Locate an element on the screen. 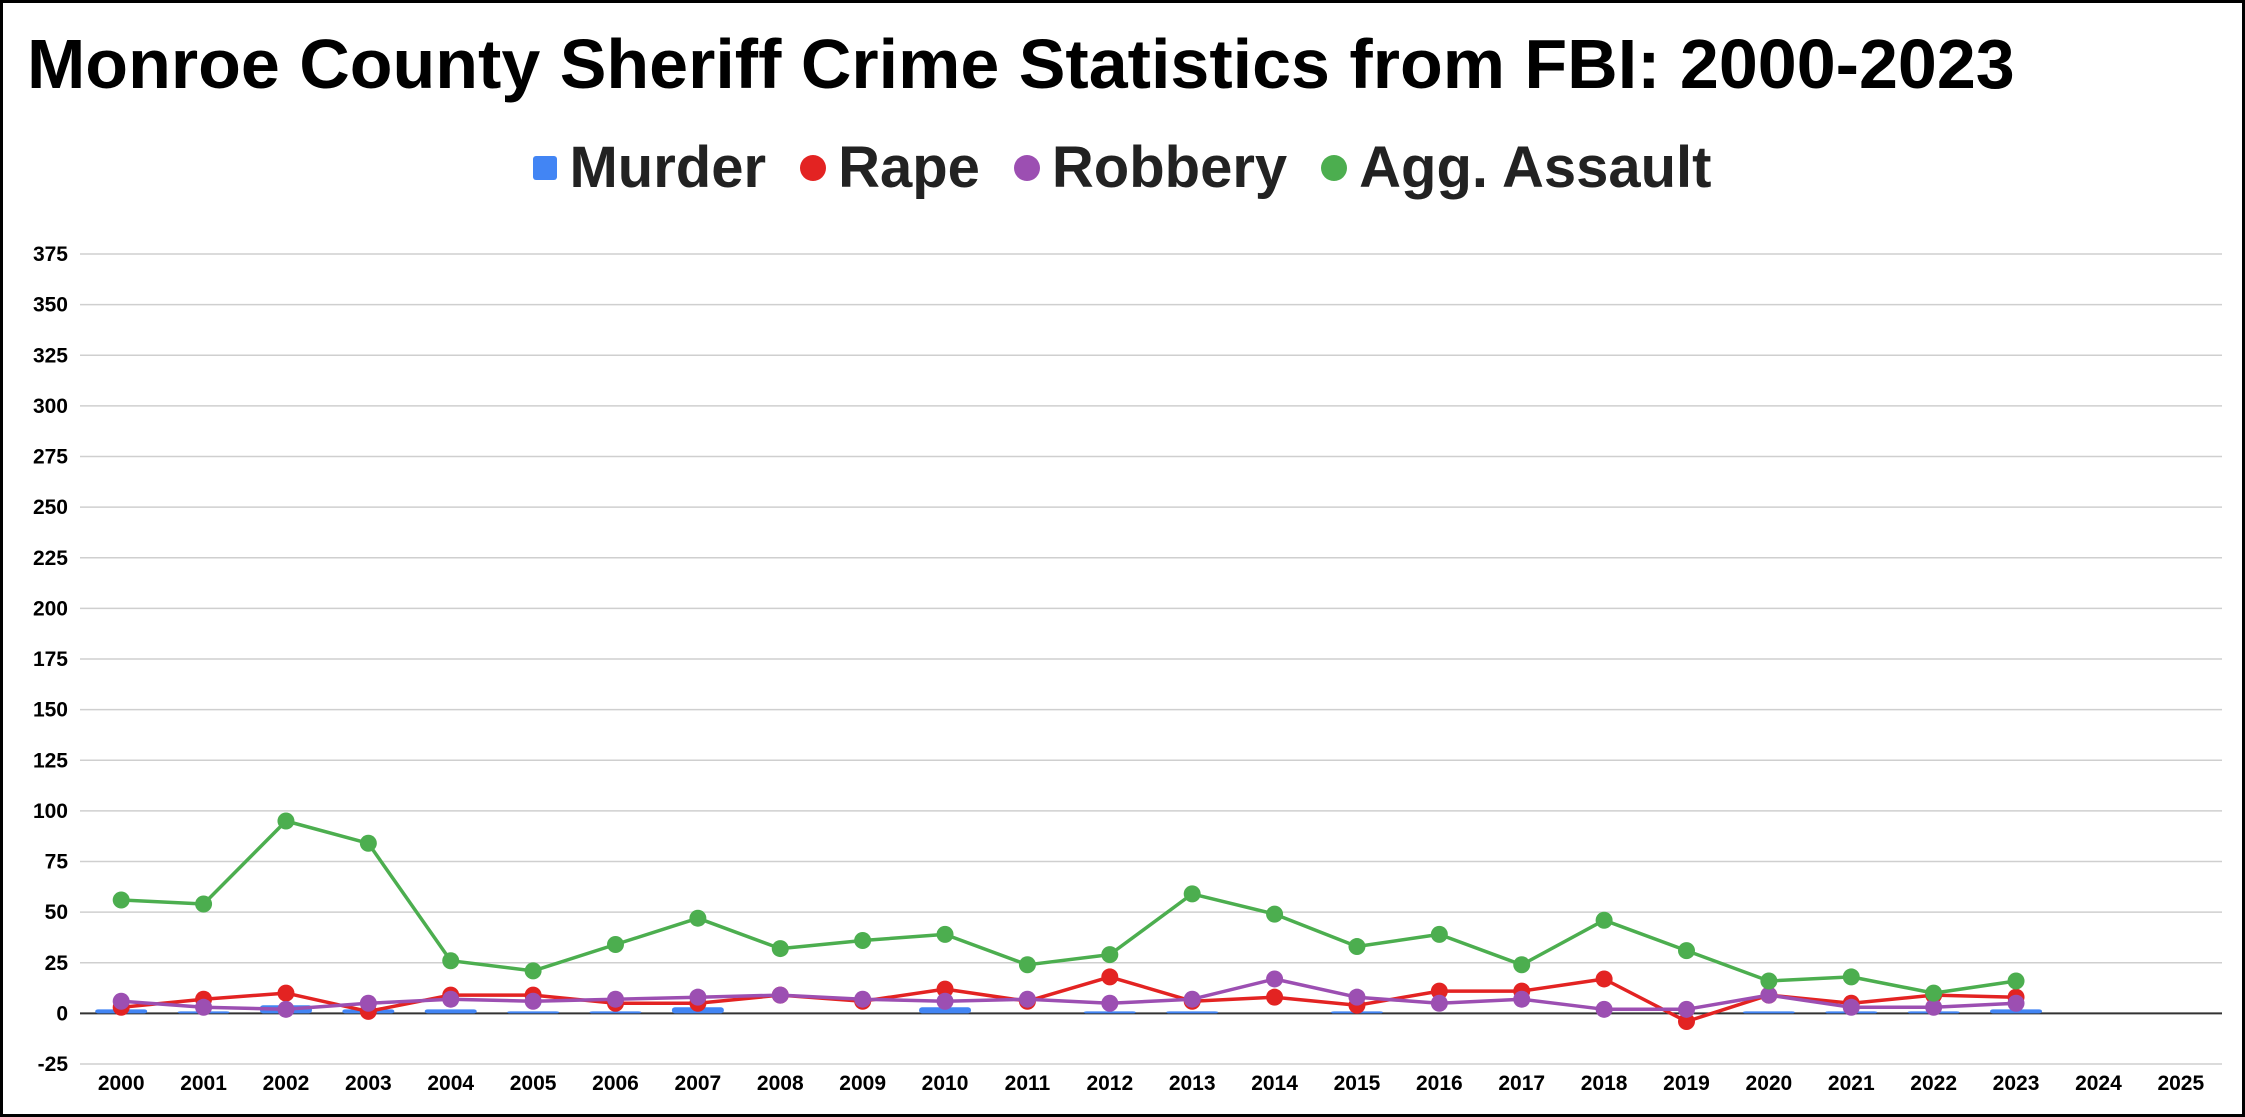 The width and height of the screenshot is (2245, 1117). y-tick-label: 75 is located at coordinates (57, 862).